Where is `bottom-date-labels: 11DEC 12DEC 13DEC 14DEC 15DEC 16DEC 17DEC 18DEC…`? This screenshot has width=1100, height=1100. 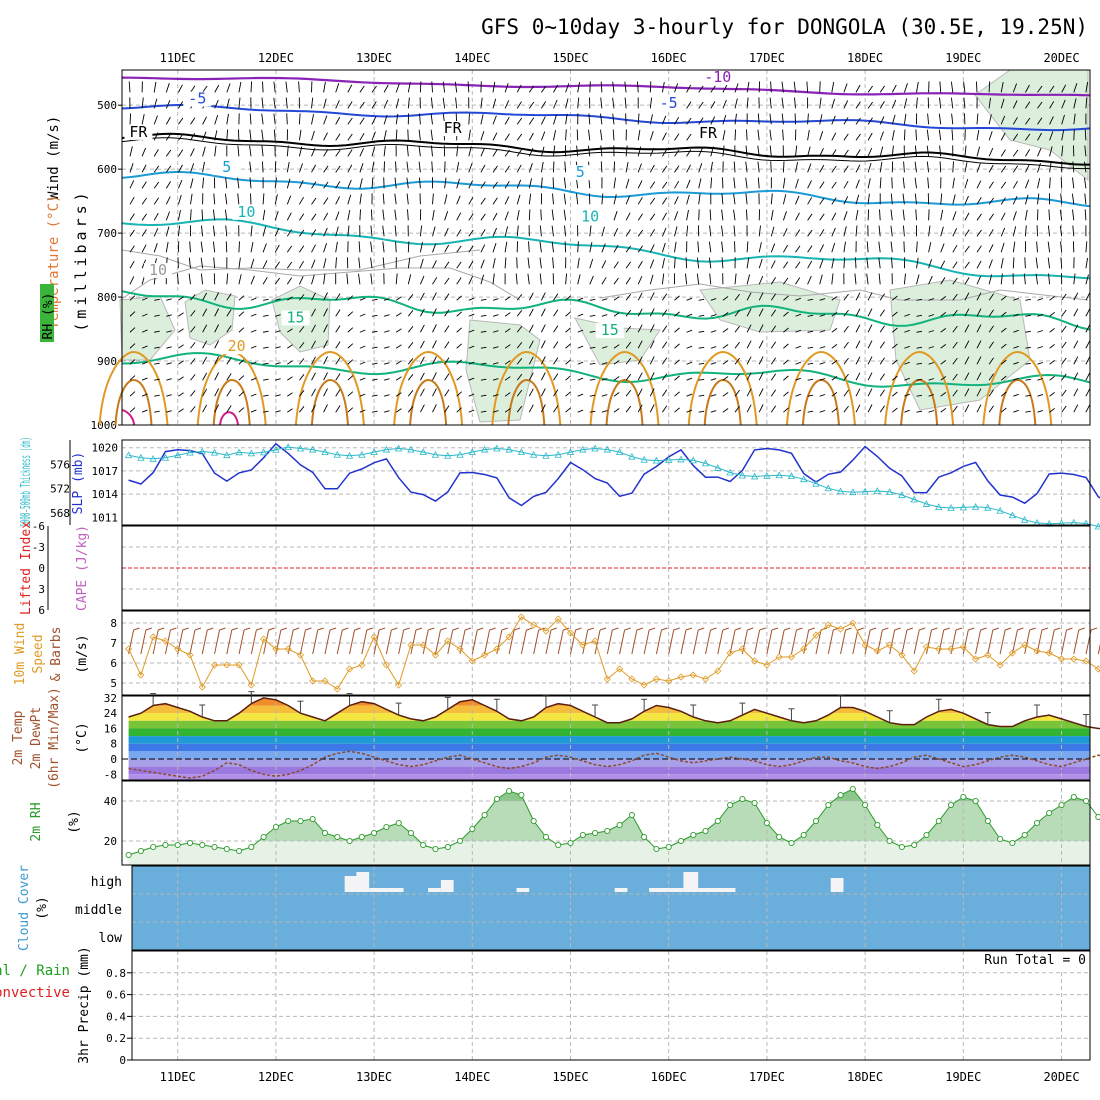 bottom-date-labels: 11DEC 12DEC 13DEC 14DEC 15DEC 16DEC 17DEC 18DEC… is located at coordinates (620, 1077).